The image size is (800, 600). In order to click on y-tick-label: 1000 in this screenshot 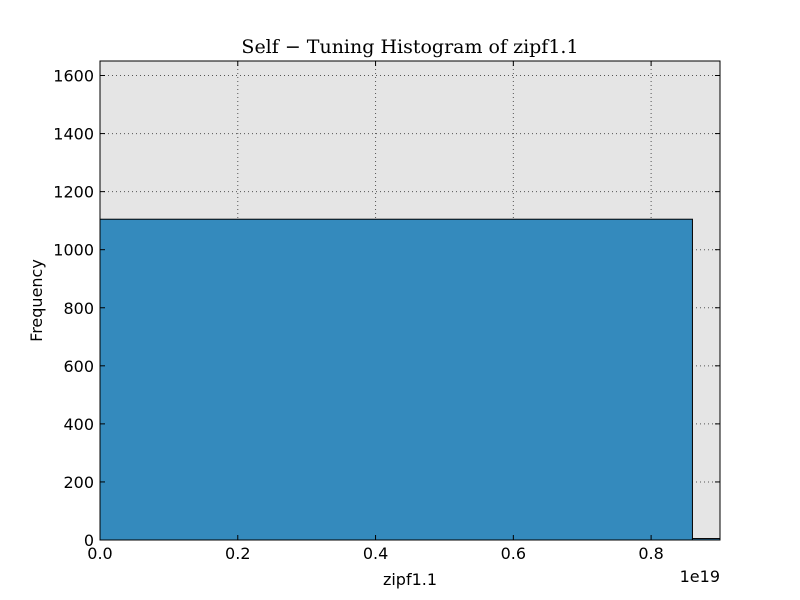, I will do `click(73, 250)`.